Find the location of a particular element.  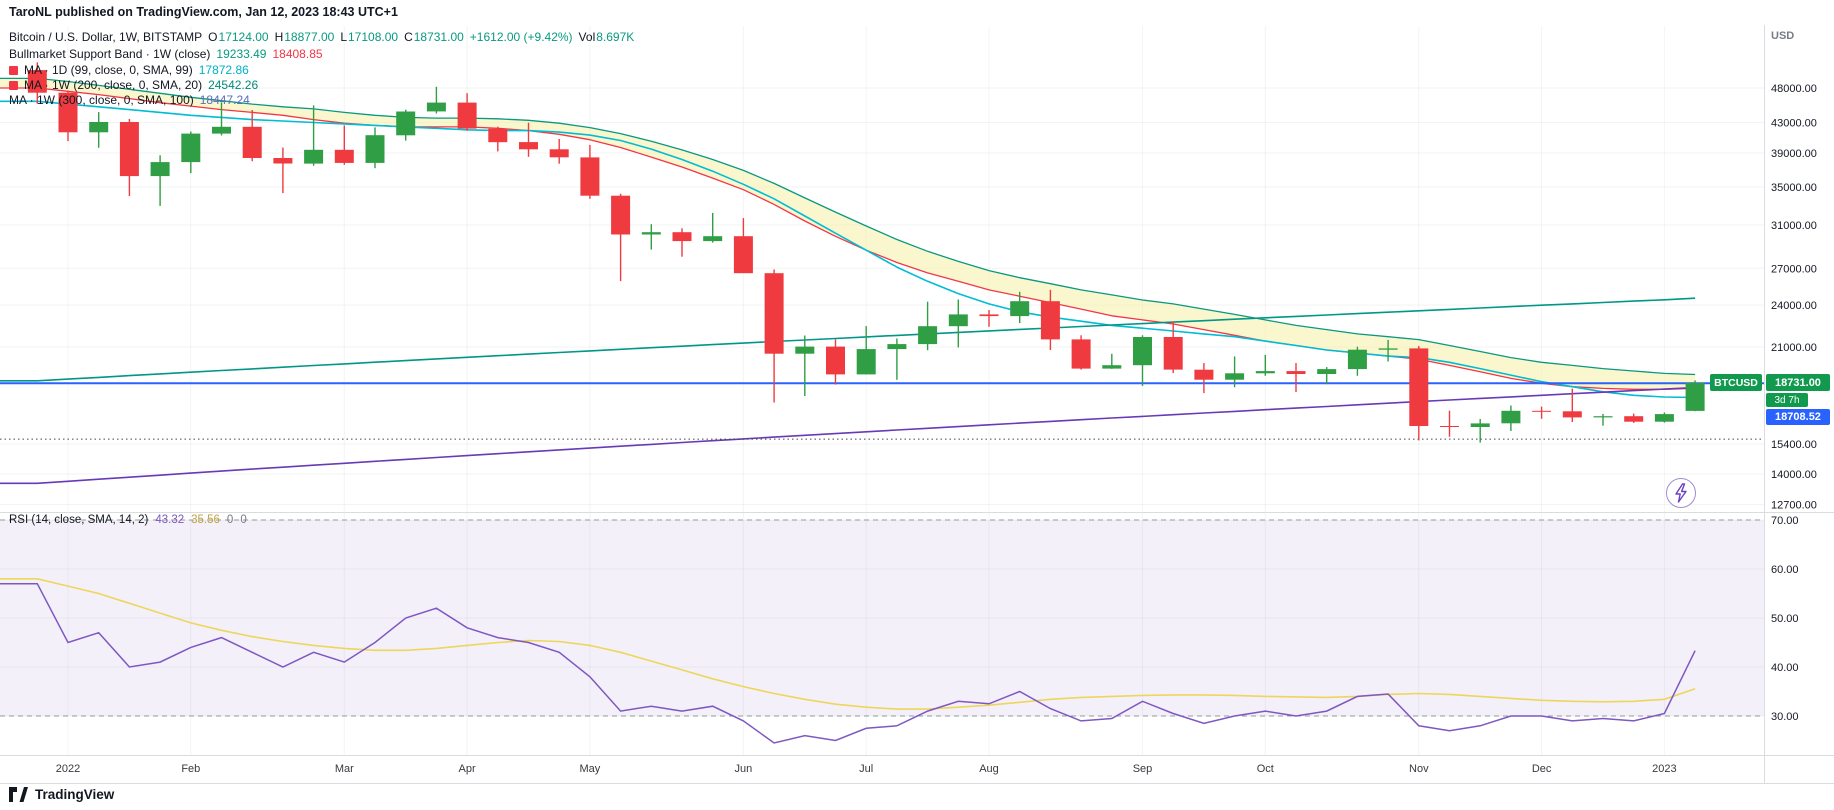

time-axis-label: 2022 is located at coordinates (68, 769).